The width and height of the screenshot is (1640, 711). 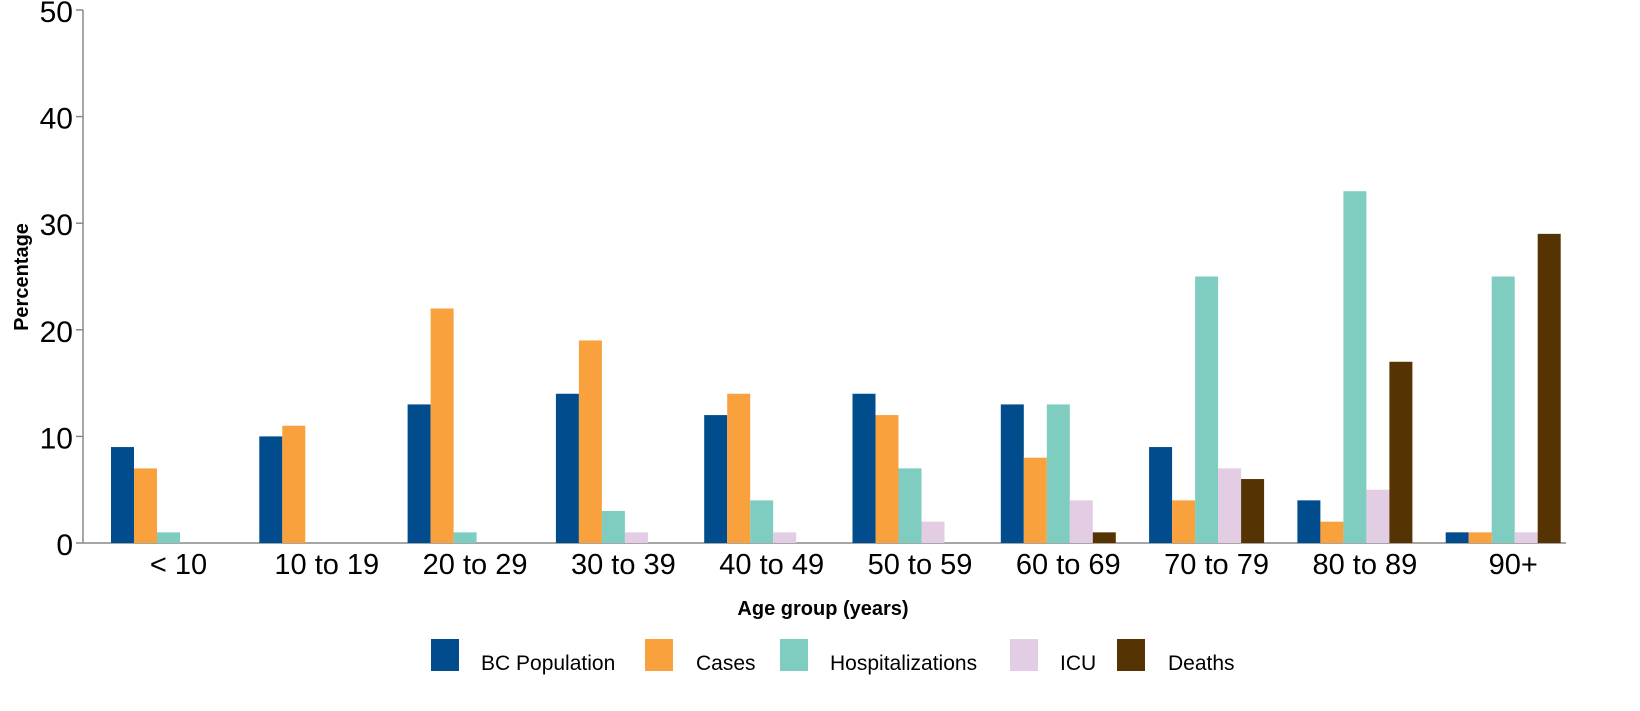 What do you see at coordinates (56, 438) in the screenshot?
I see `y-tick-label: 10` at bounding box center [56, 438].